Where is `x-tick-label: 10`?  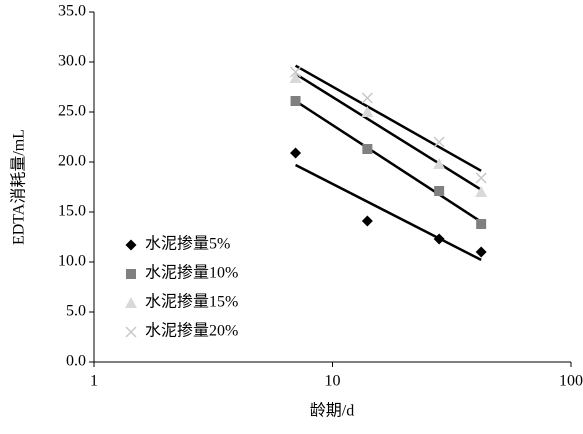
x-tick-label: 10 is located at coordinates (333, 381).